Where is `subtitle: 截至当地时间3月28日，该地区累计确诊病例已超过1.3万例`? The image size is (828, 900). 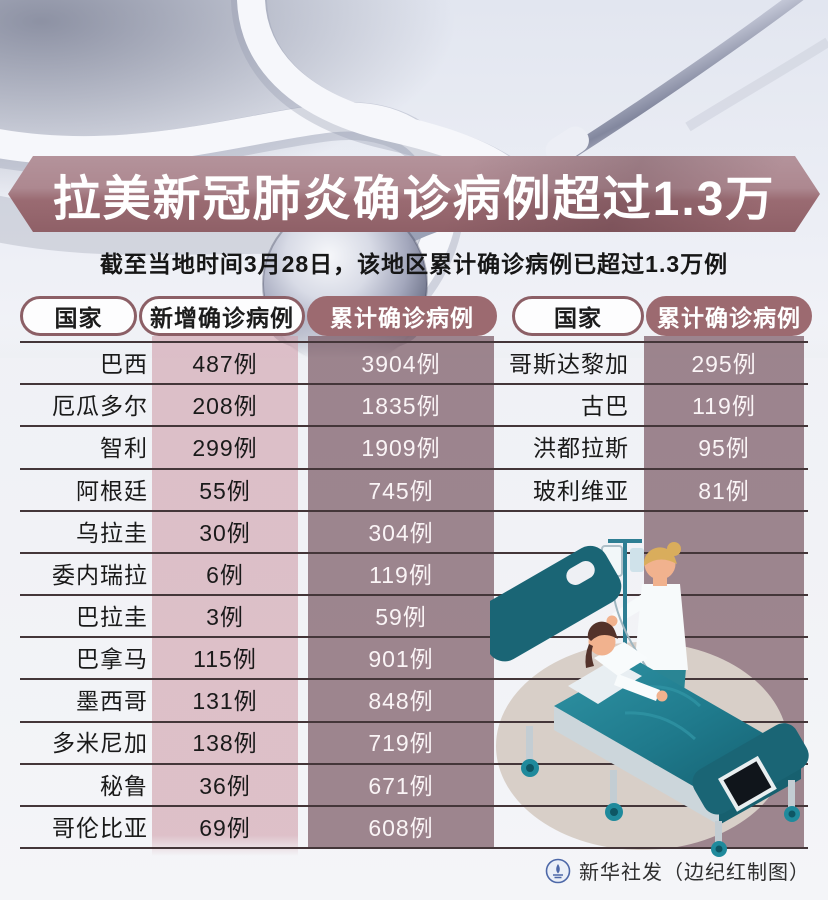 subtitle: 截至当地时间3月28日，该地区累计确诊病例已超过1.3万例 is located at coordinates (414, 264).